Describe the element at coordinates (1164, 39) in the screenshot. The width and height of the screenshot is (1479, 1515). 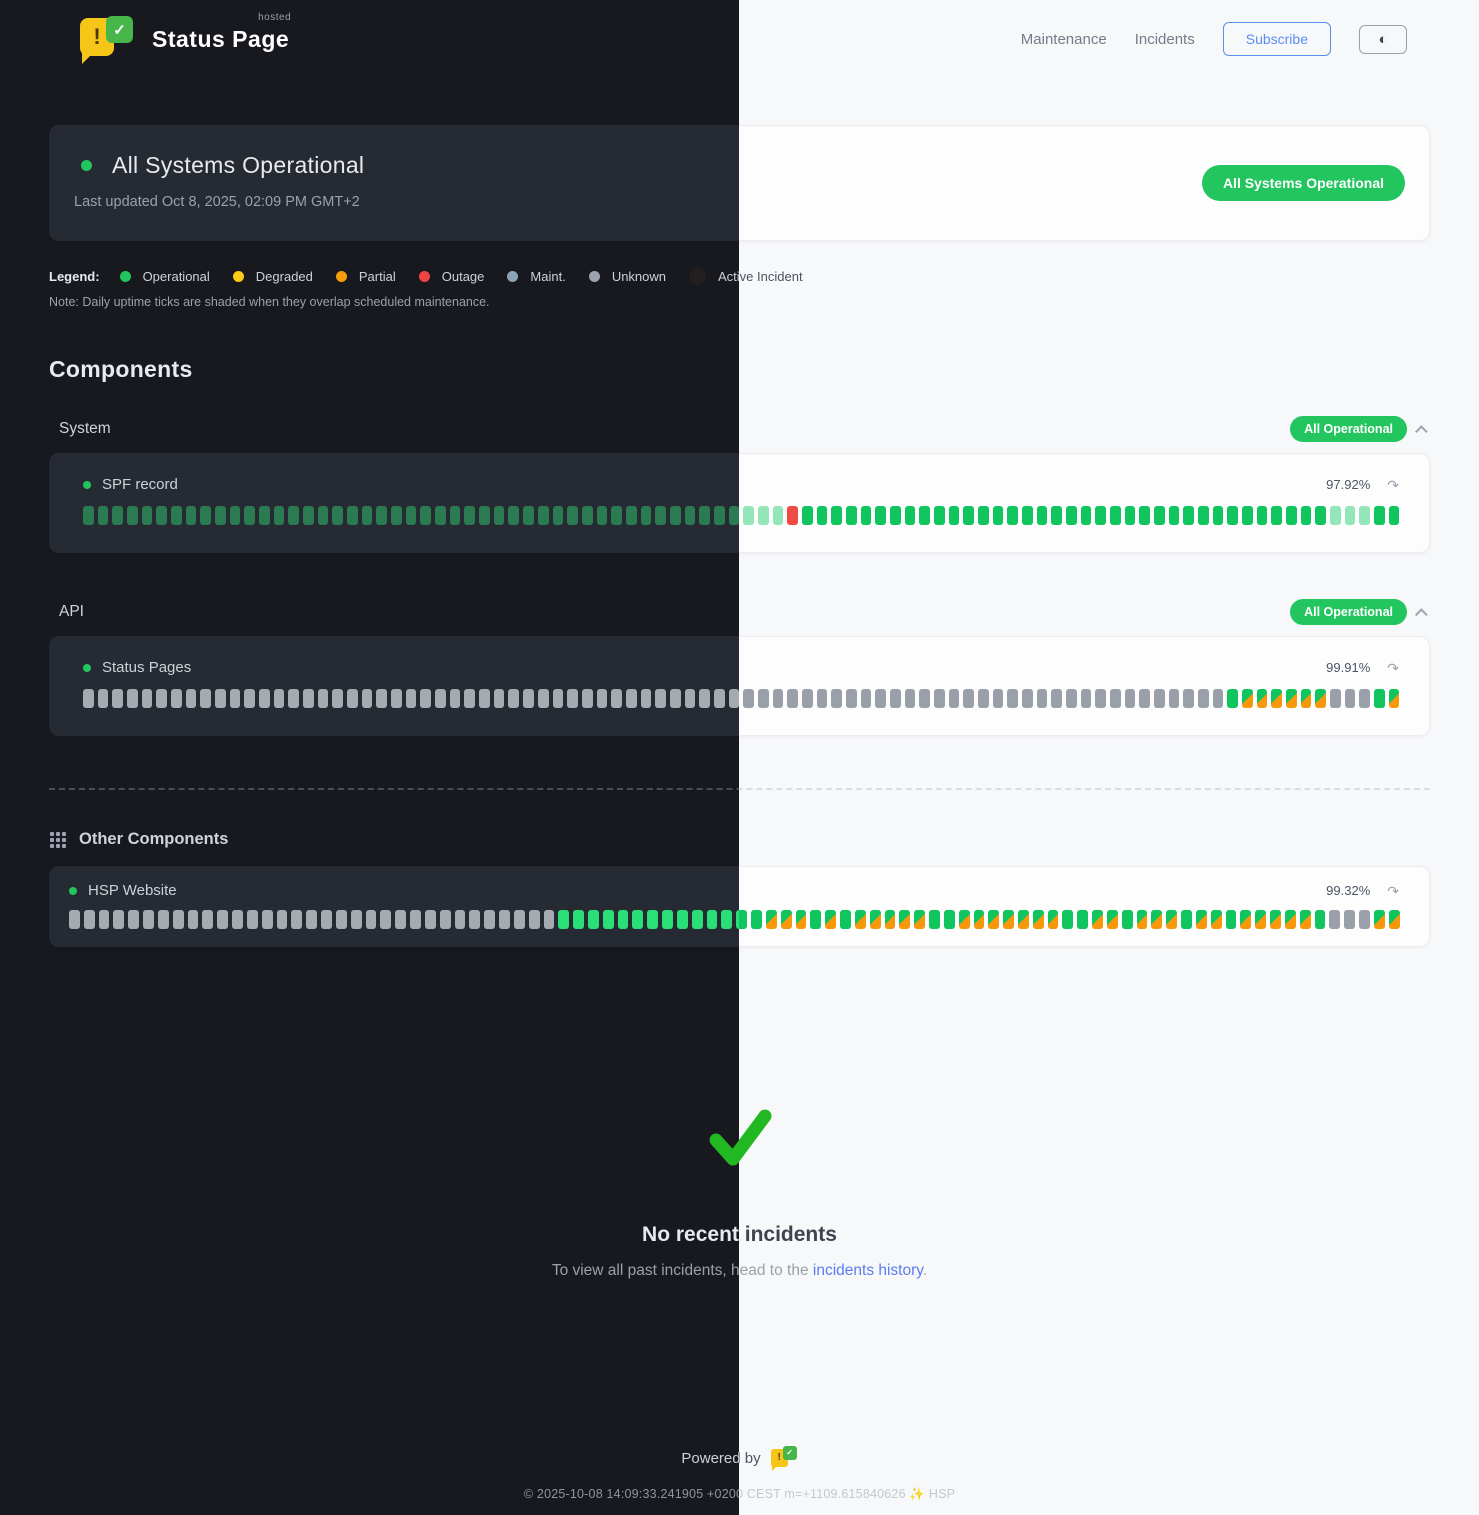
I see `nav-incidents: Incidents` at that location.